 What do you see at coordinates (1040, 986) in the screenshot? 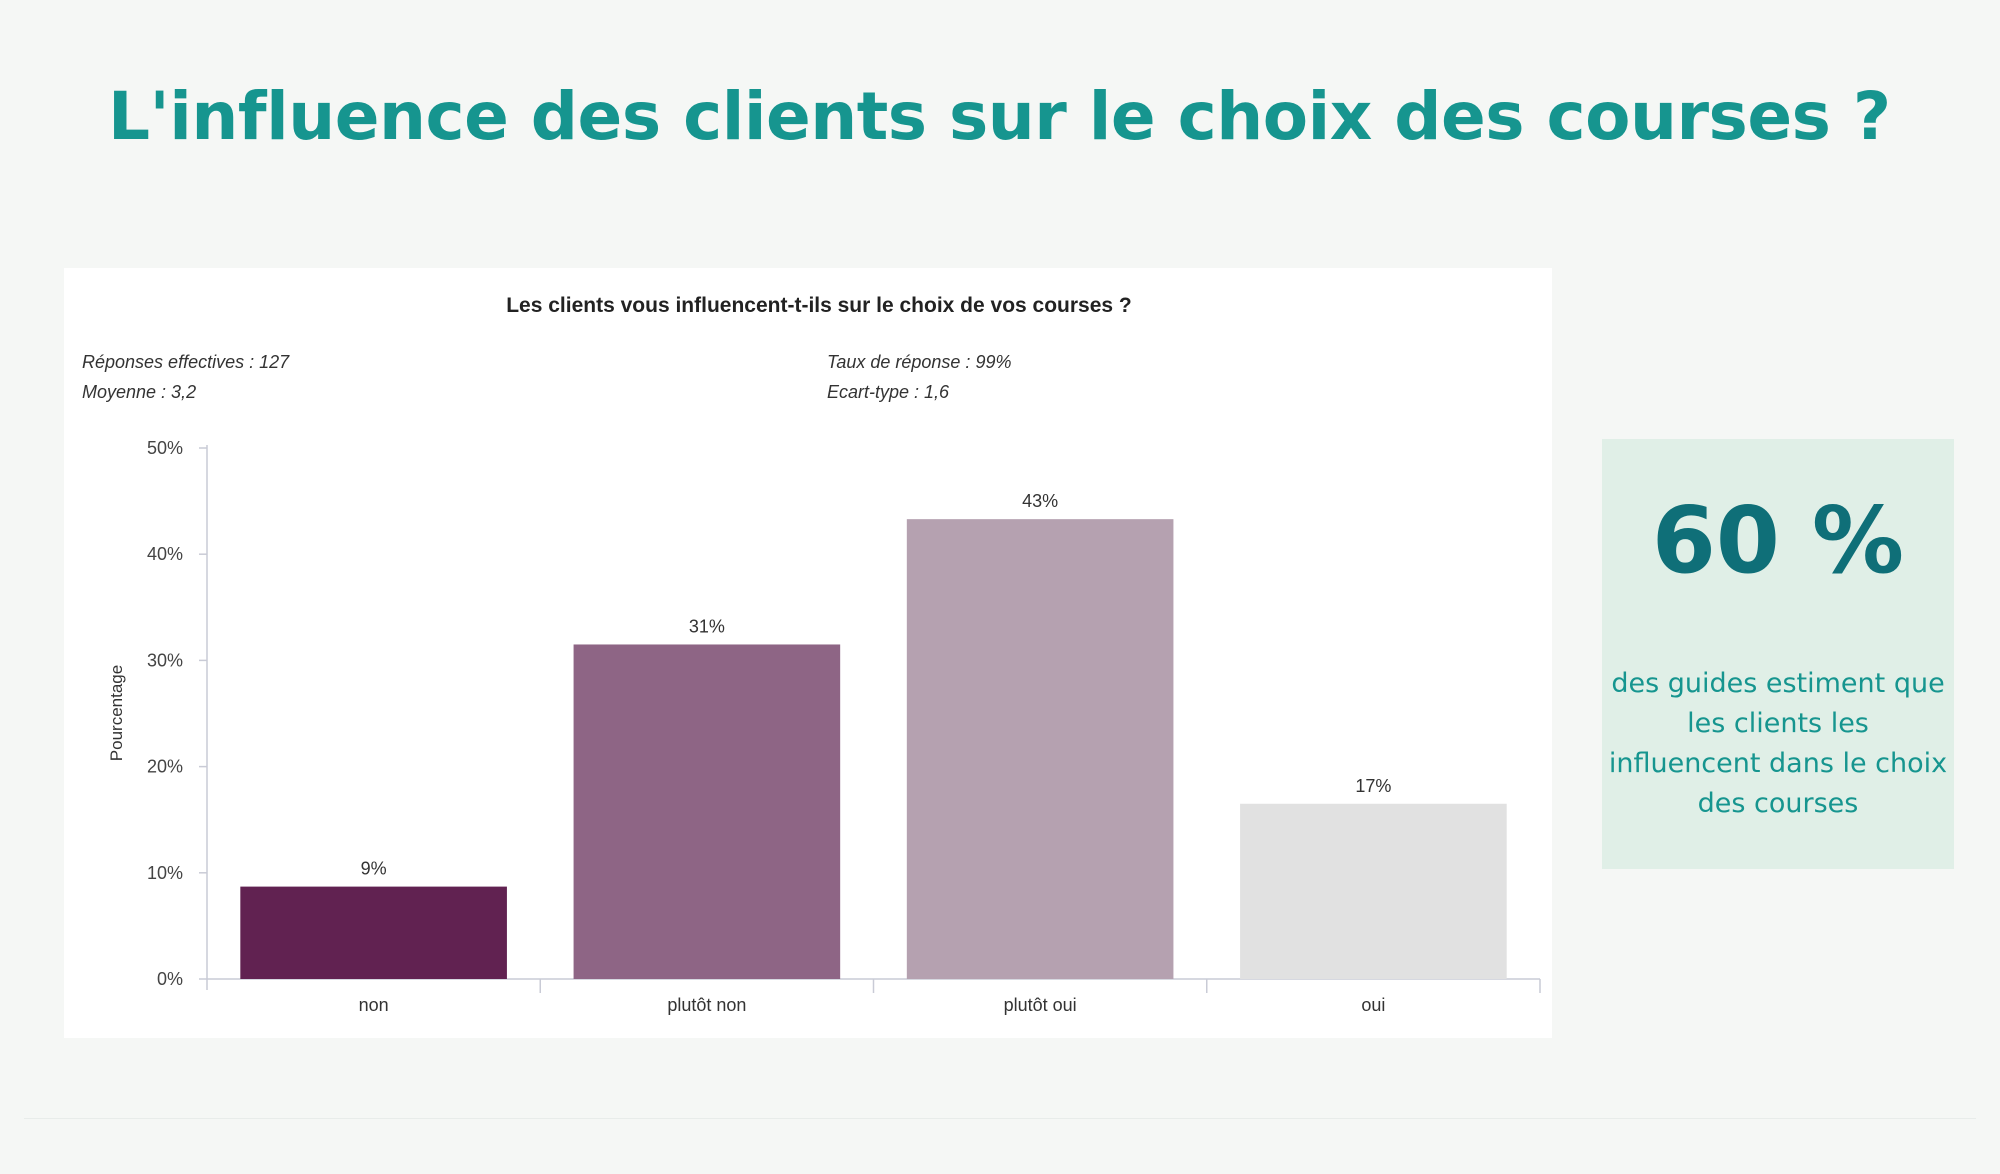
I see `x-dividers` at bounding box center [1040, 986].